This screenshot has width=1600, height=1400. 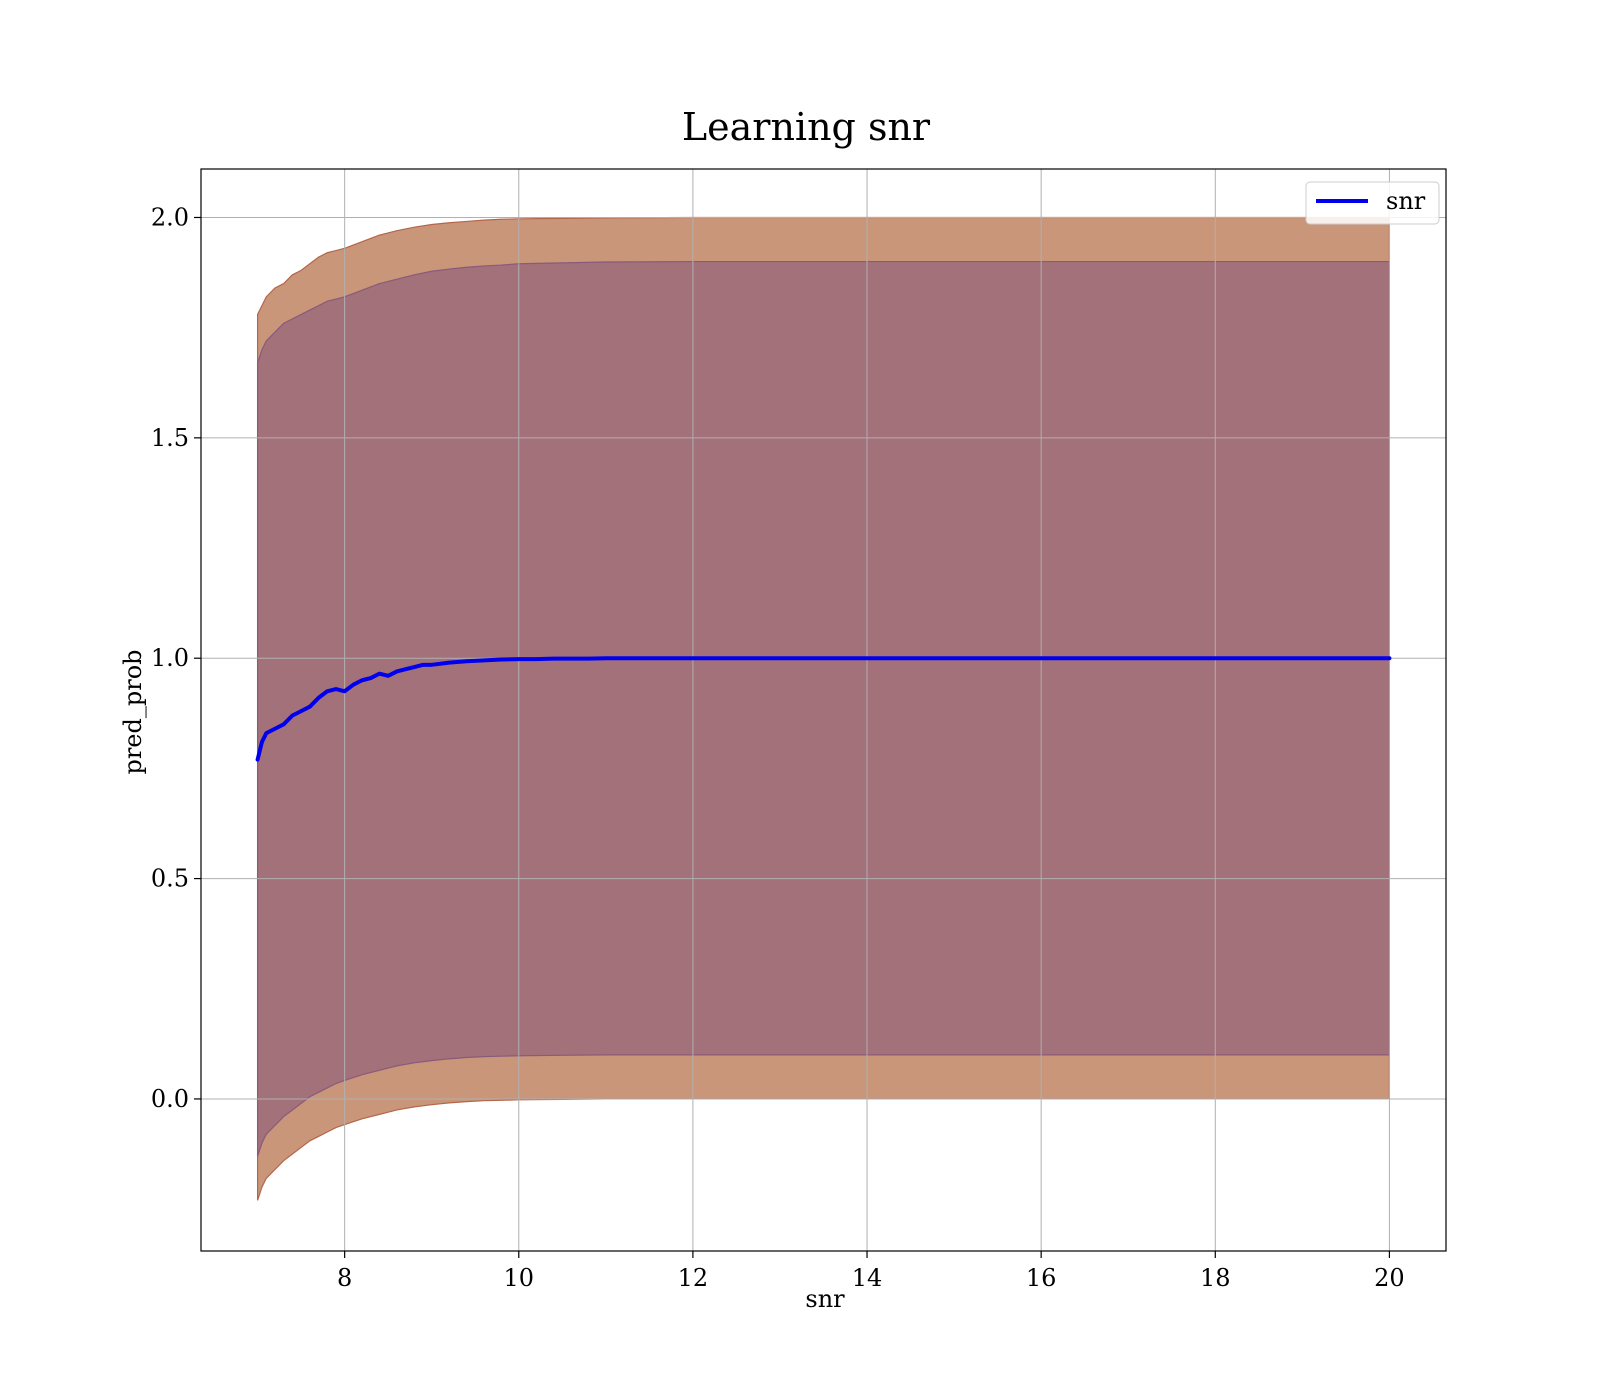 I want to click on x-tick-label-8: 8, so click(x=344, y=1278).